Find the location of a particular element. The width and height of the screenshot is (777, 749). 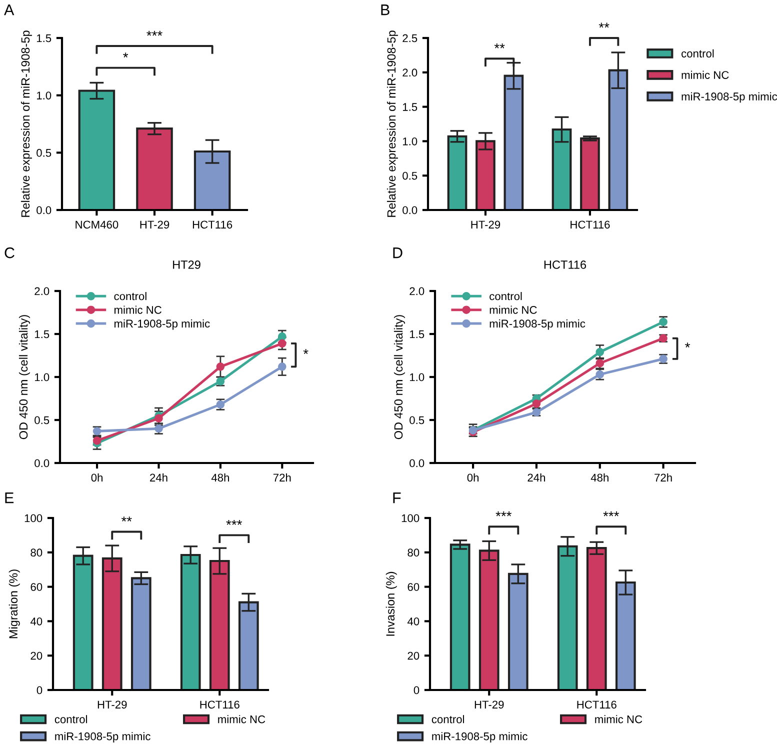

text: F is located at coordinates (397, 498).